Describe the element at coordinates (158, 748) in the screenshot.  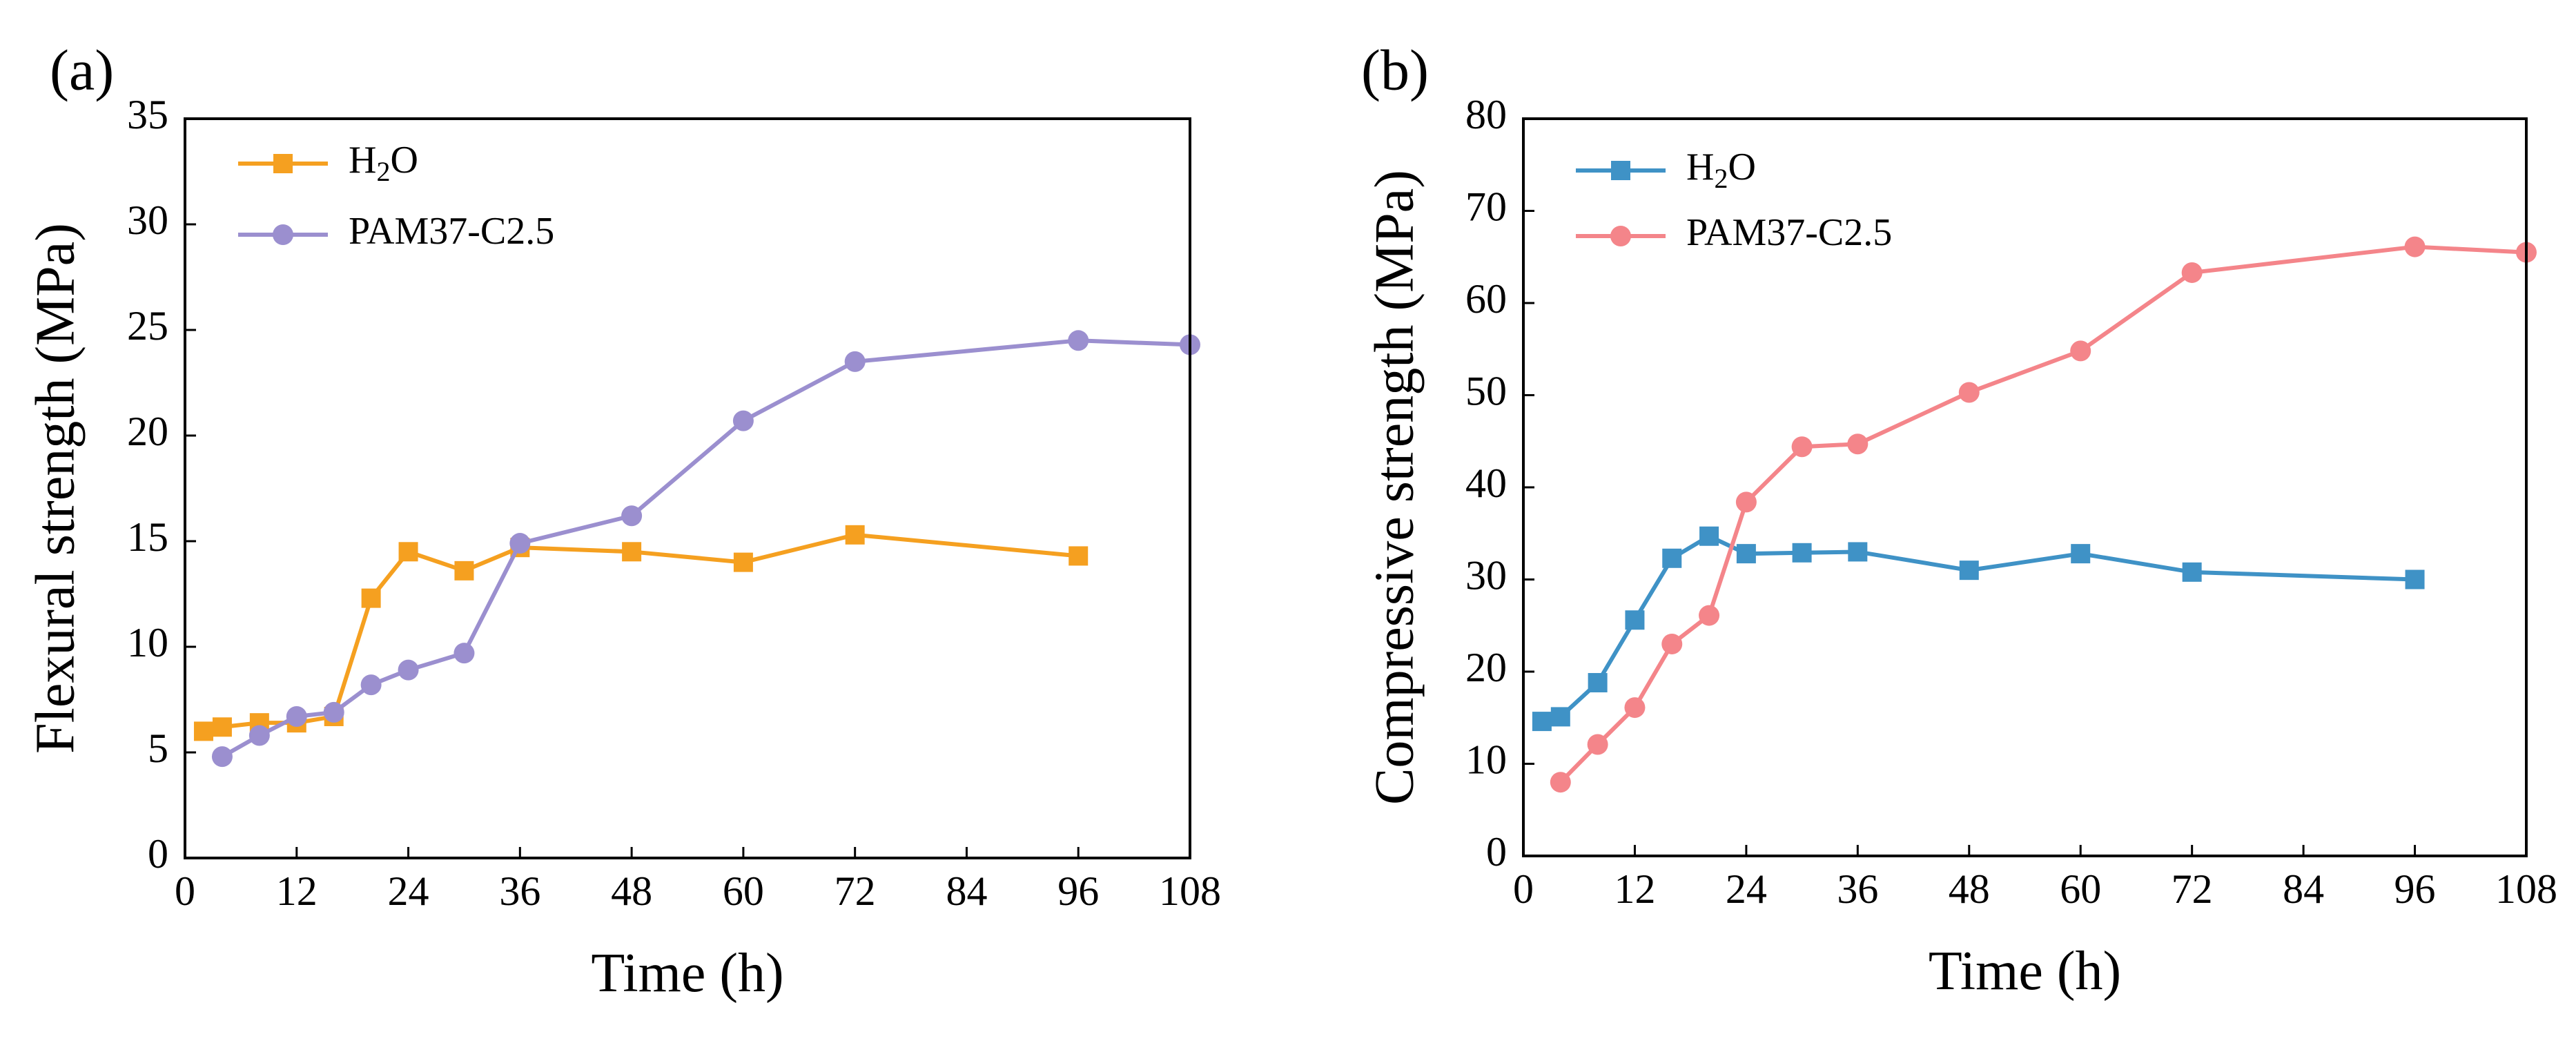
I see `y-tick-label: 5` at that location.